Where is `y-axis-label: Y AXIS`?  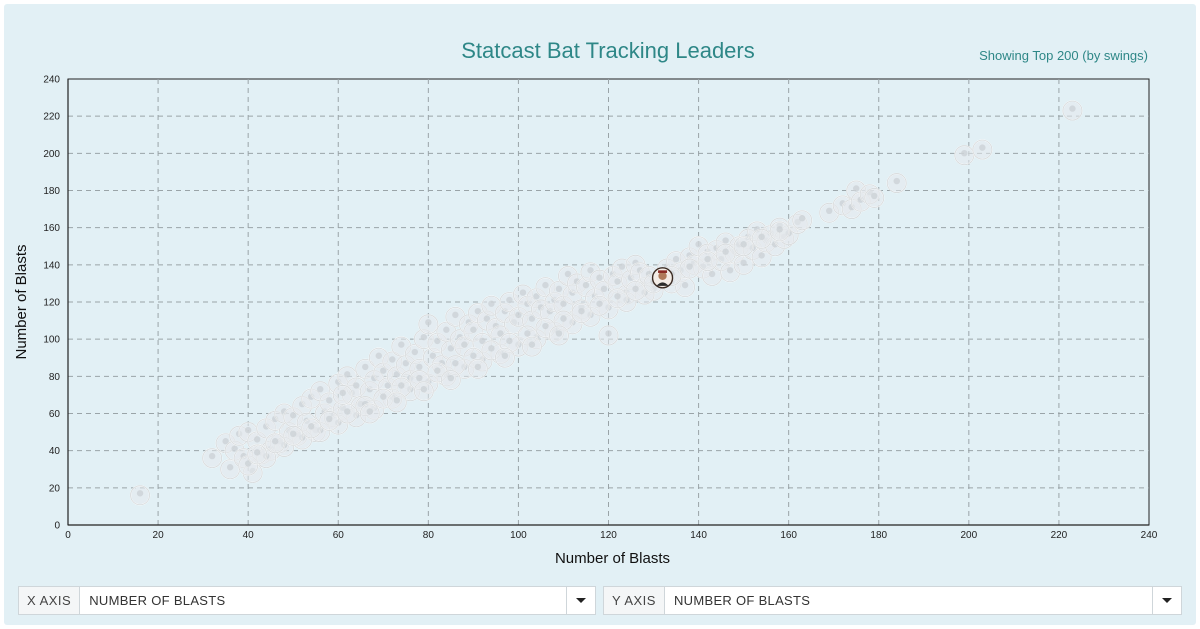 y-axis-label: Y AXIS is located at coordinates (634, 600).